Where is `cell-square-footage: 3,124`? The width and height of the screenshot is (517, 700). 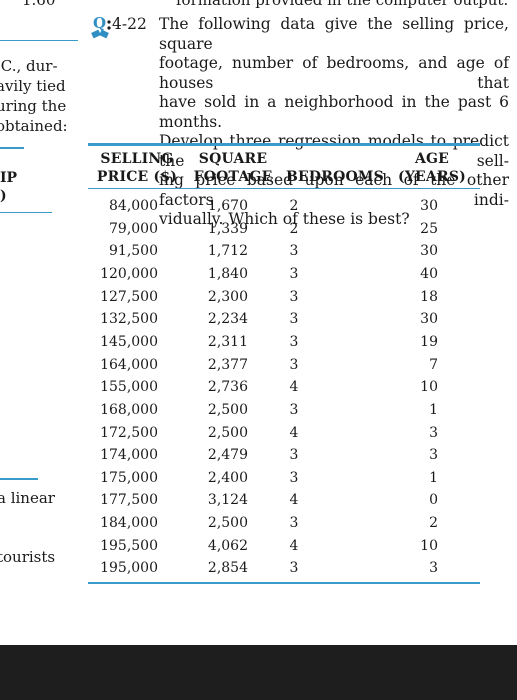 cell-square-footage: 3,124 is located at coordinates (227, 500).